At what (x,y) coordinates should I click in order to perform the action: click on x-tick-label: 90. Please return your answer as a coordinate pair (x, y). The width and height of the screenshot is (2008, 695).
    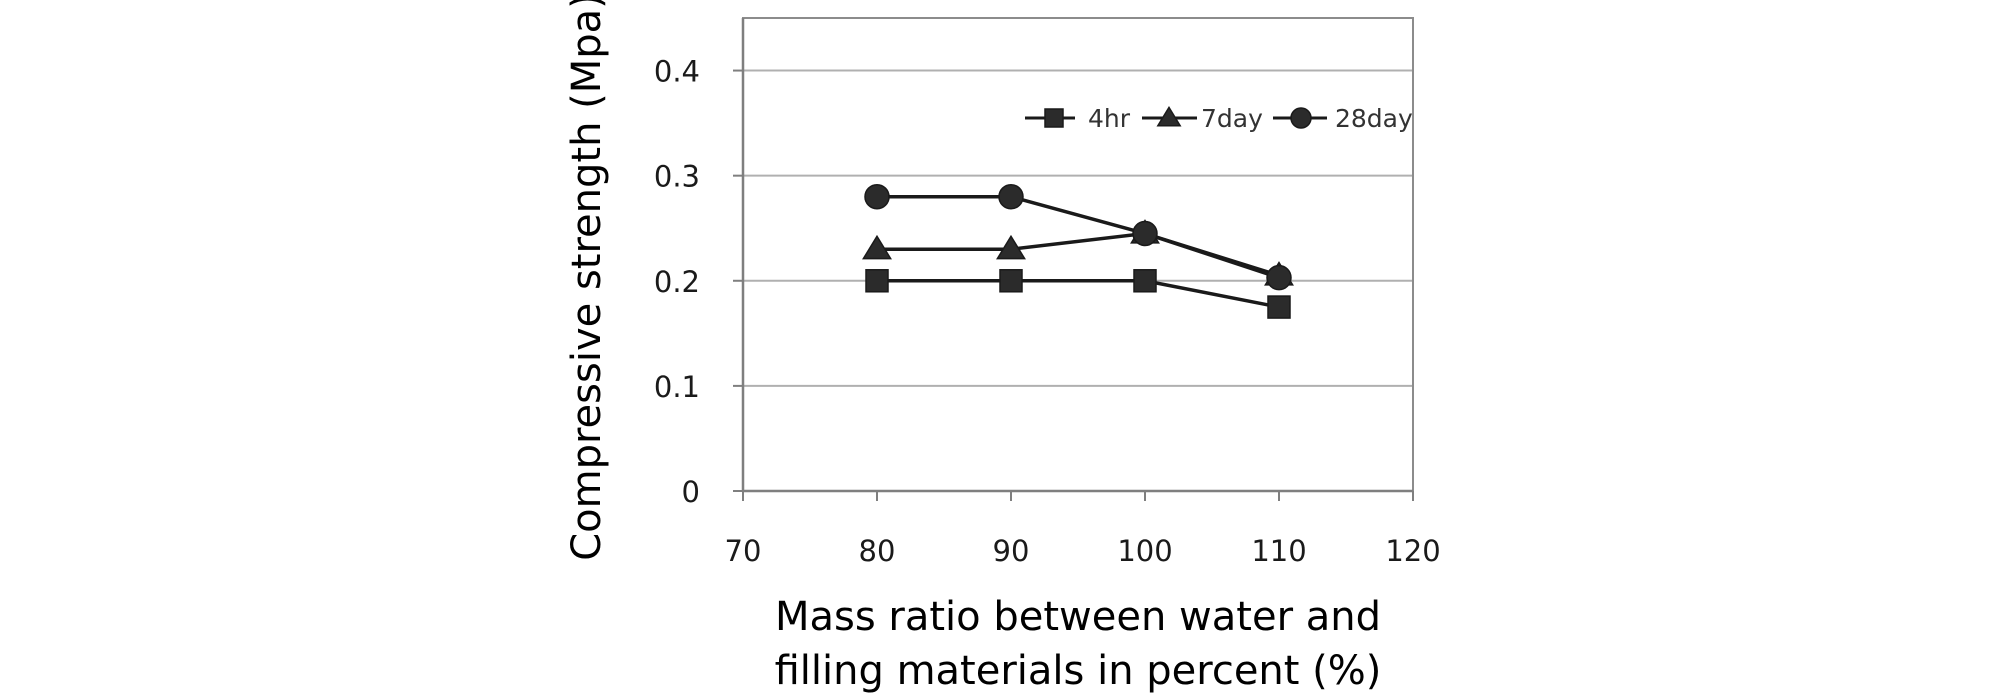
    Looking at the image, I should click on (1011, 551).